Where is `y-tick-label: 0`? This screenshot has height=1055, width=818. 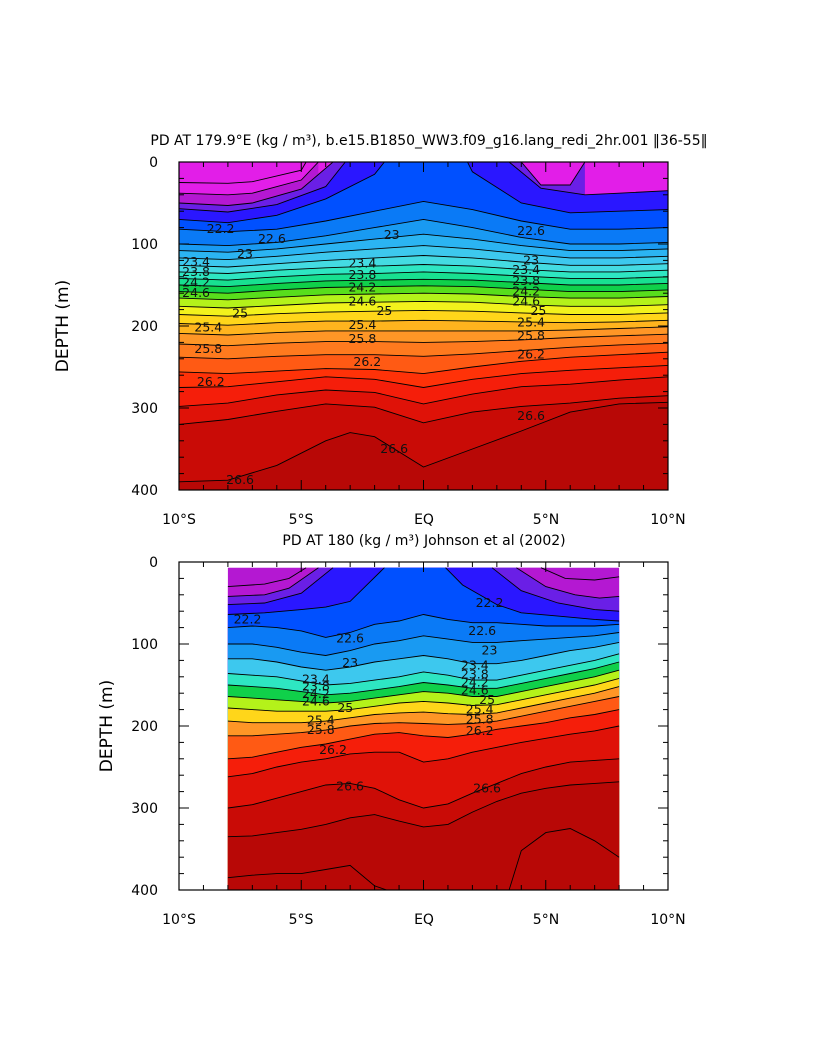
y-tick-label: 0 is located at coordinates (153, 163).